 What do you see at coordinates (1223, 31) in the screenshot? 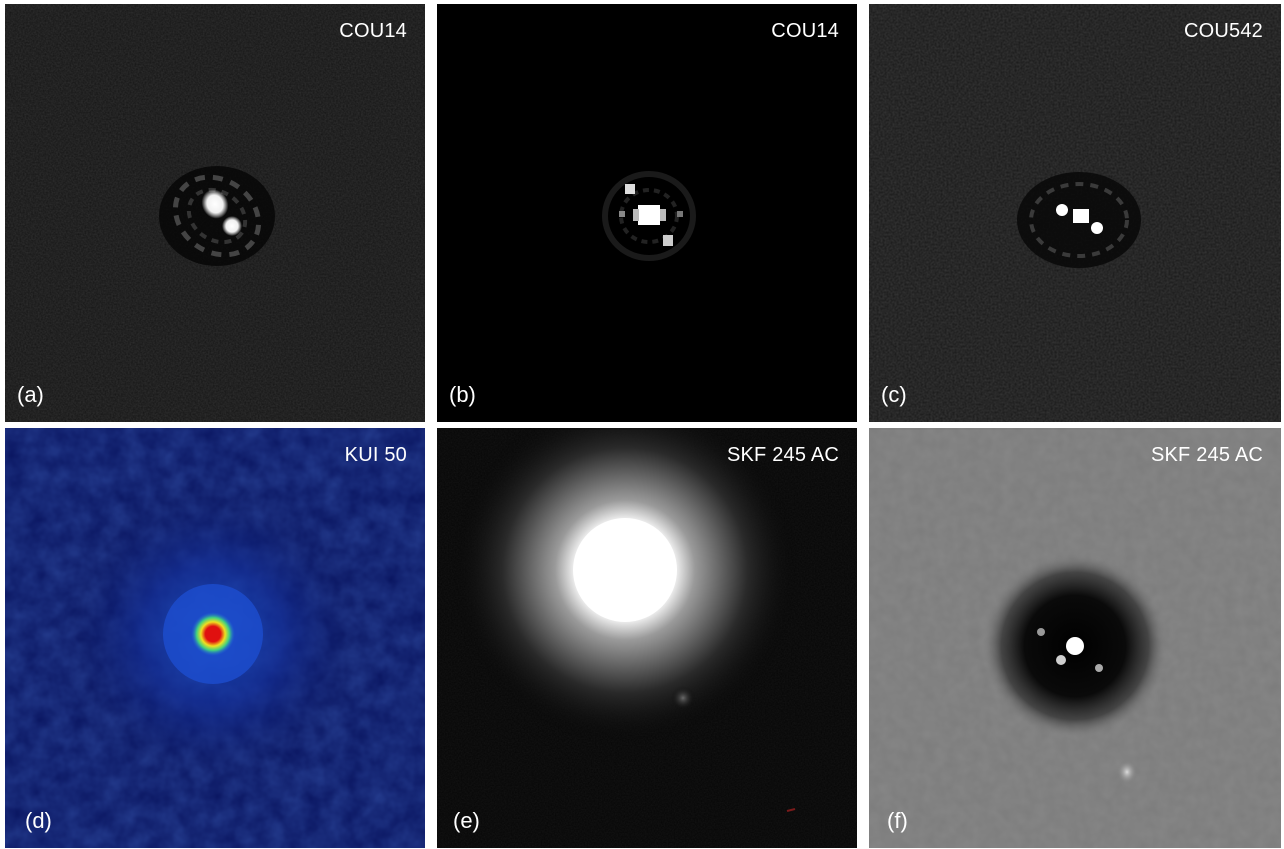
I see `star-name: COU542` at bounding box center [1223, 31].